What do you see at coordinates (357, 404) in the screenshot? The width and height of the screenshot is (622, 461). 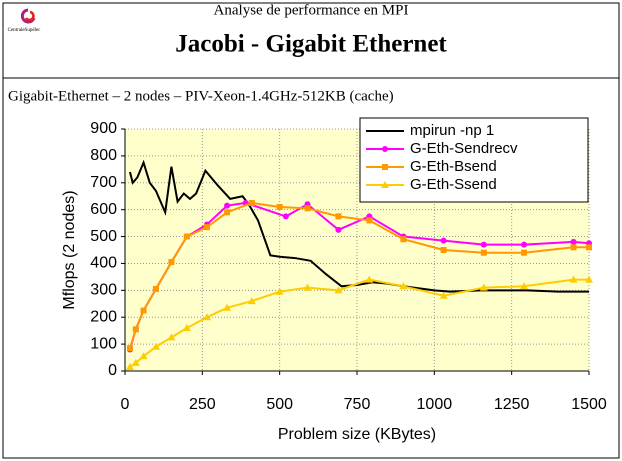 I see `x-tick-label: 750` at bounding box center [357, 404].